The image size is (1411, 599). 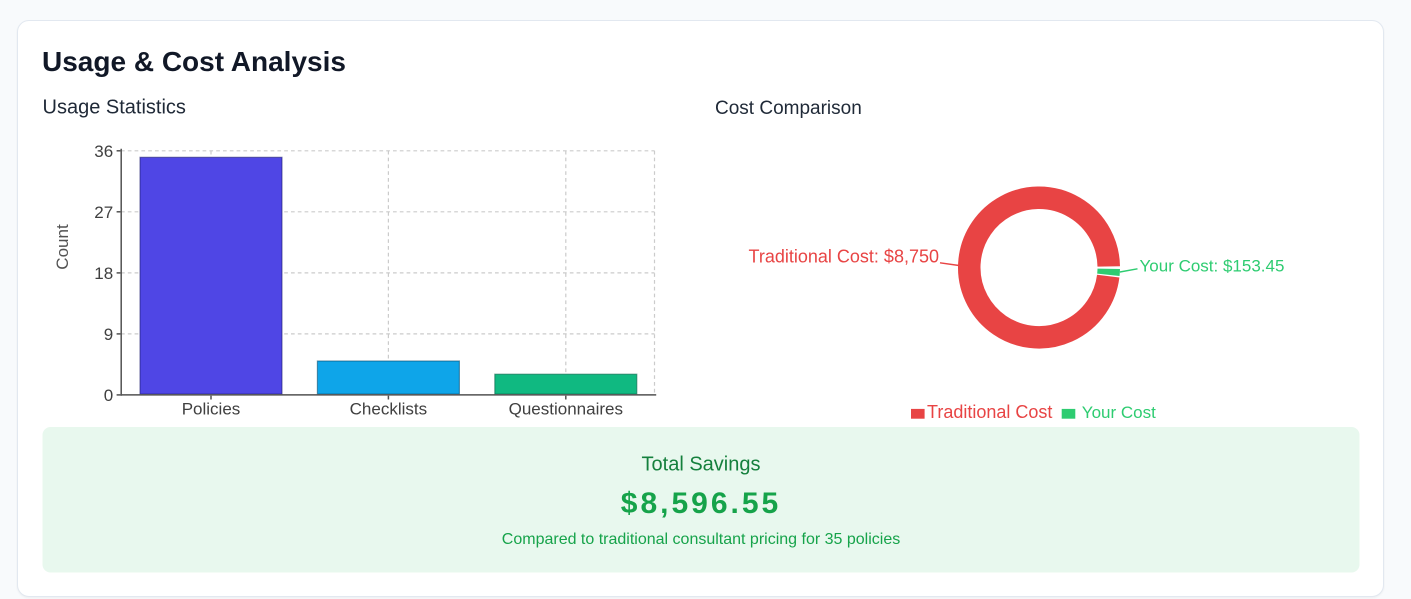 I want to click on svg-text: 0, so click(x=108, y=395).